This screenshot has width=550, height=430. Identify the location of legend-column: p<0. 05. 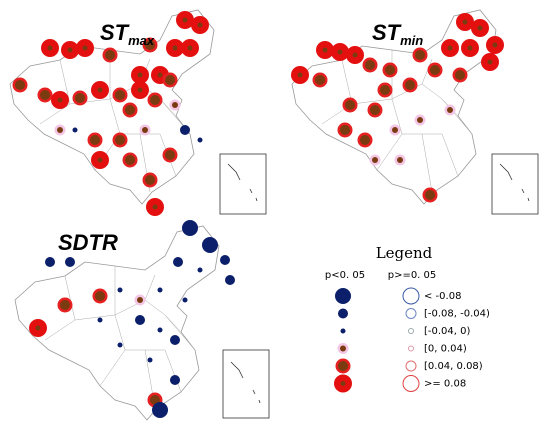
(345, 275).